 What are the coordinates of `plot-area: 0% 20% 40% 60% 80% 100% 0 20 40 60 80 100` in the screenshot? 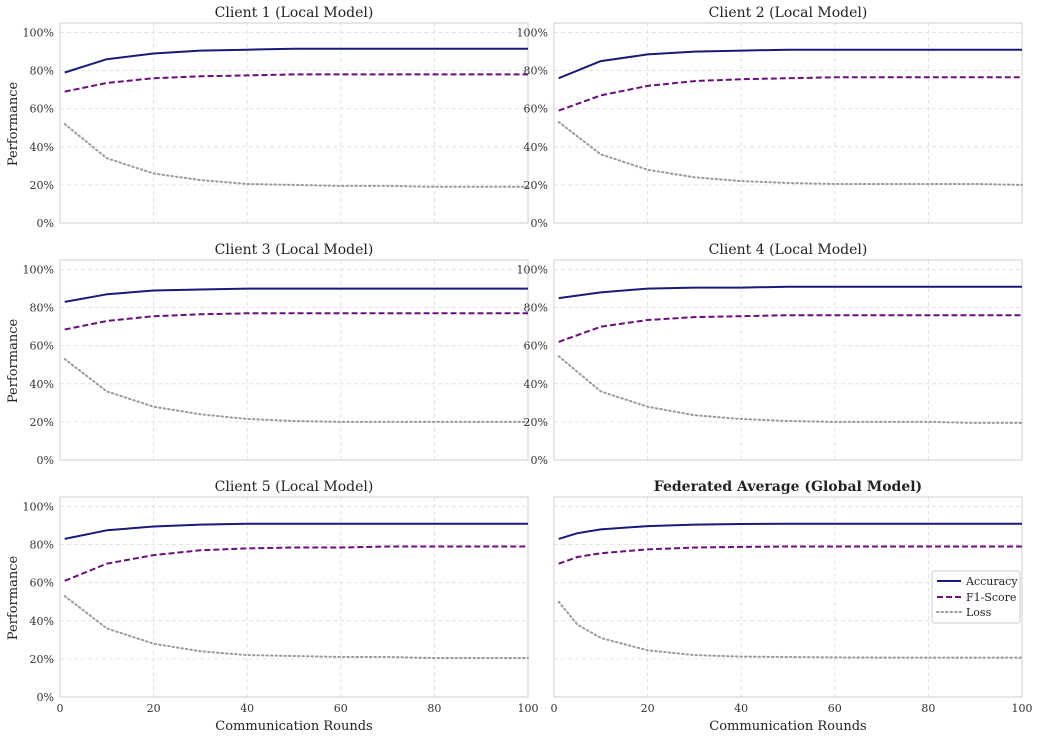 It's located at (281, 605).